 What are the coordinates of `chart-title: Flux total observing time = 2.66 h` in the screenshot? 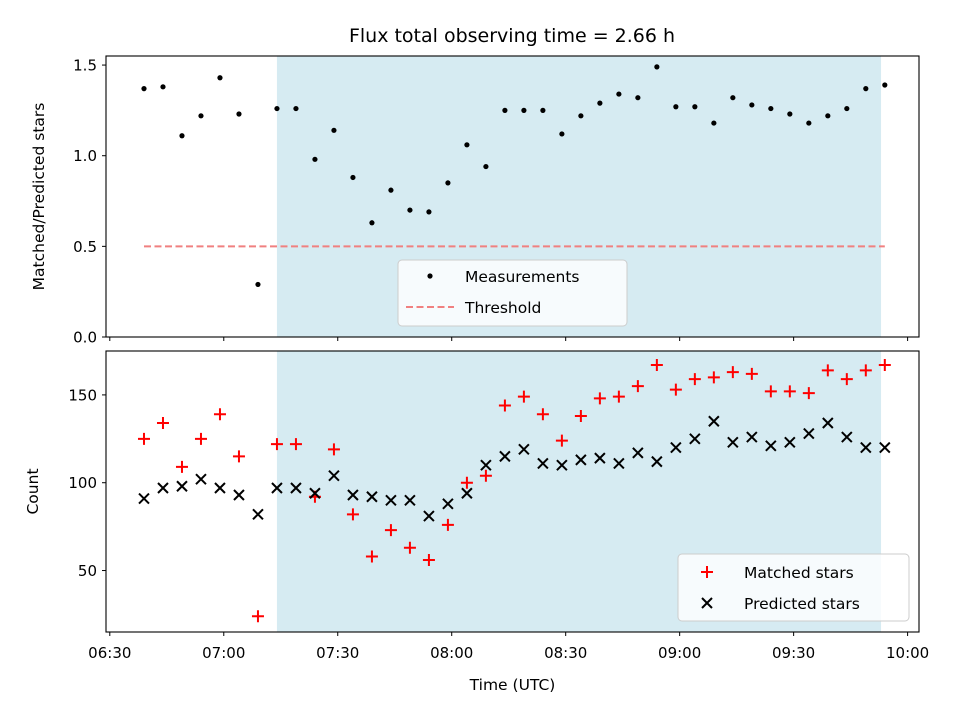 It's located at (512, 36).